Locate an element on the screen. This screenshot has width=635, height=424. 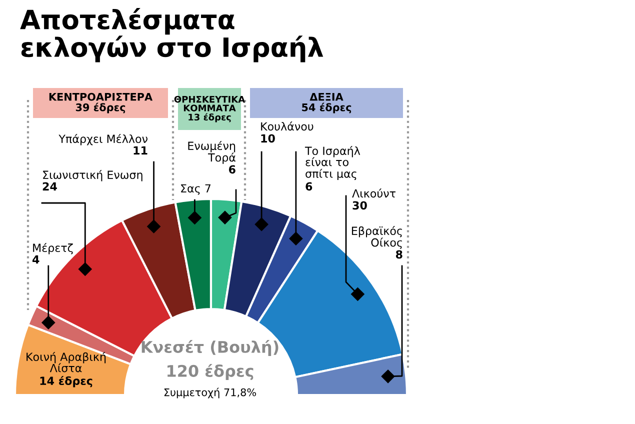
slice-label: Μέρετζ is located at coordinates (53, 248).